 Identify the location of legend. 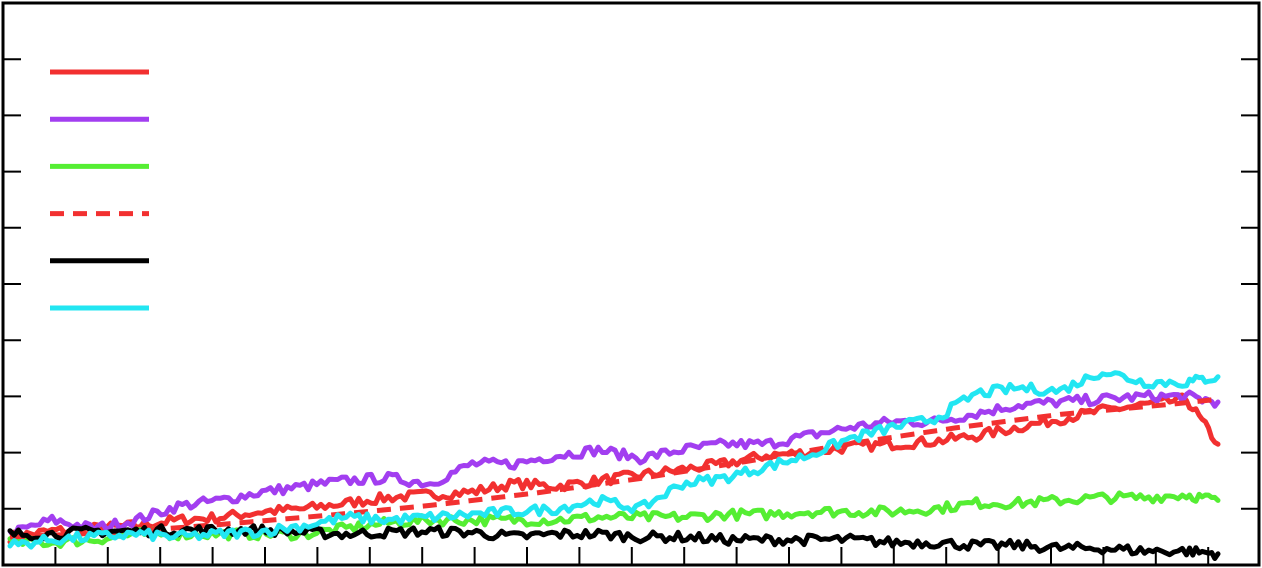
(99, 190).